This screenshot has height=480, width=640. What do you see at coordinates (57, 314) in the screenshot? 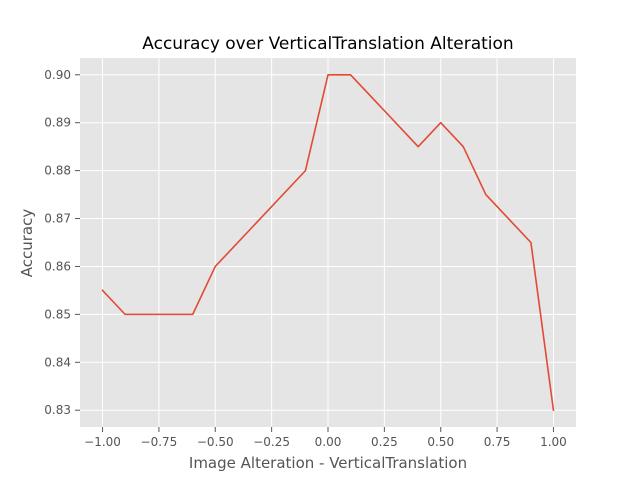
I see `y-tick-label: 0.85` at bounding box center [57, 314].